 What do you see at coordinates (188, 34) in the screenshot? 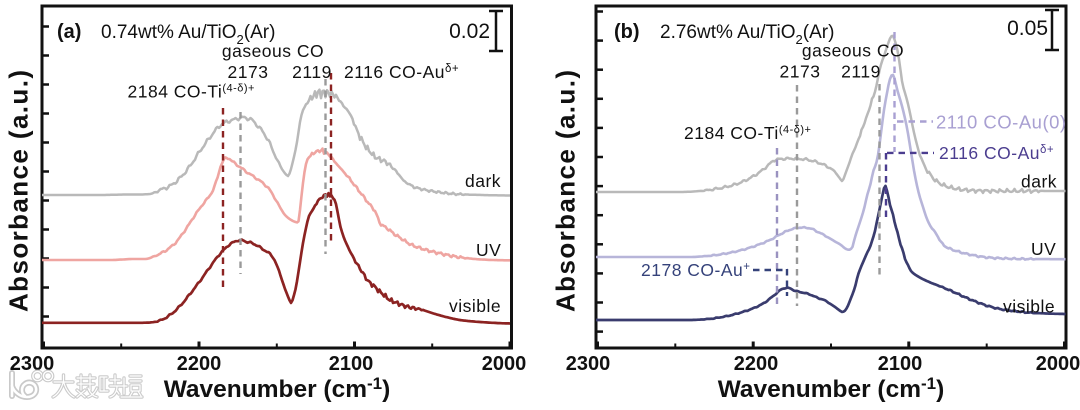
I see `svg-text: 0.74wt% Au/TiO2(Ar)` at bounding box center [188, 34].